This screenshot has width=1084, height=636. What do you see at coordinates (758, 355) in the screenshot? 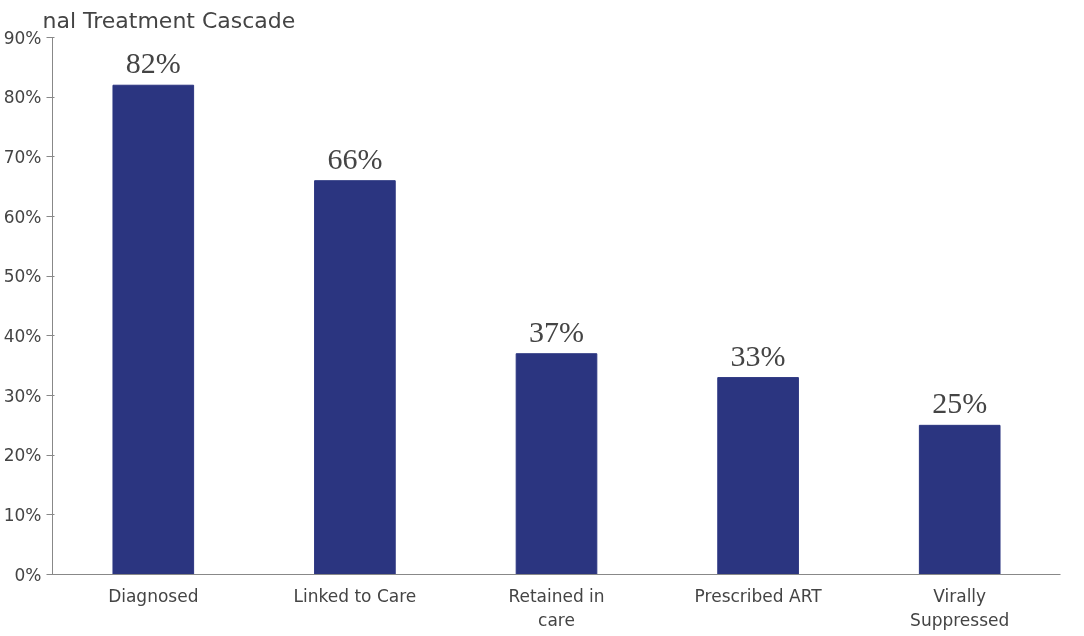
I see `data-label: 33%` at bounding box center [758, 355].